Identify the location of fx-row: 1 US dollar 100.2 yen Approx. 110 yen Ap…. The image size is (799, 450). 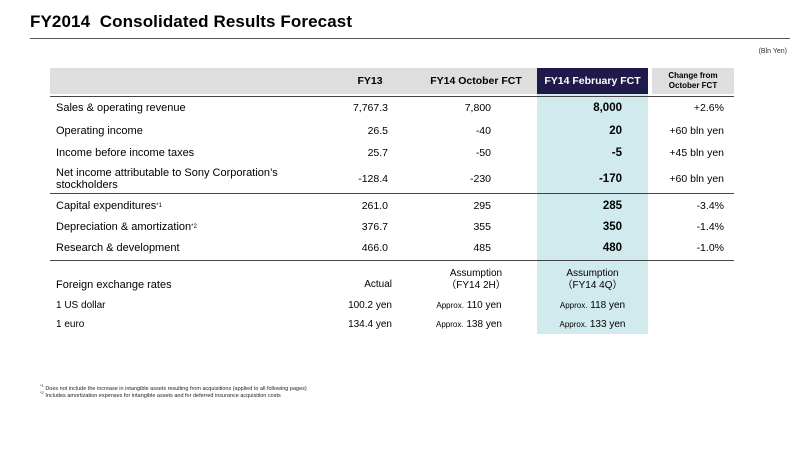
(399, 305).